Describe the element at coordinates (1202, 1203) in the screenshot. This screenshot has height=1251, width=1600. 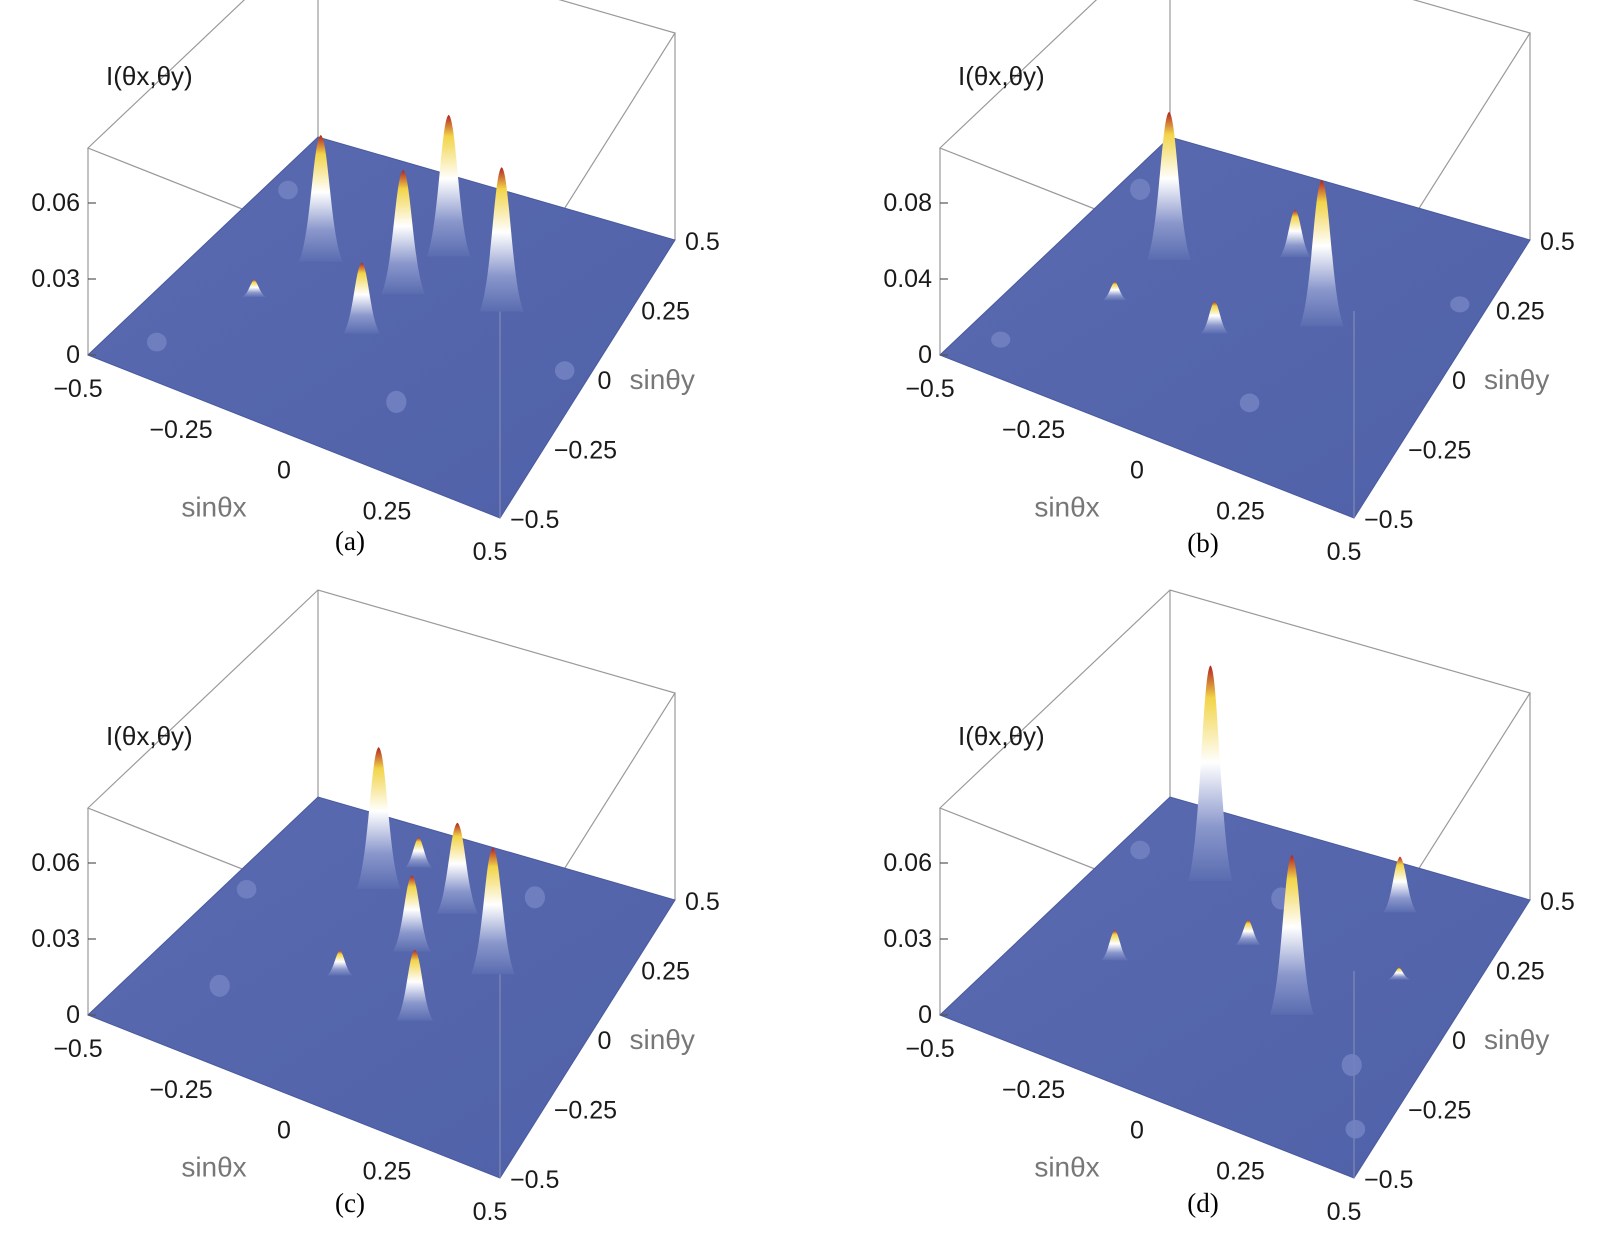
I see `panel-caption: (d)` at that location.